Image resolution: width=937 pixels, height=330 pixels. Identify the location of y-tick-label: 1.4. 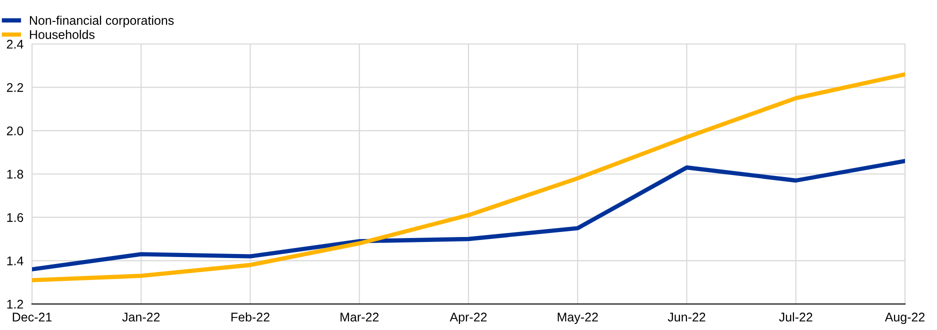
(15, 261).